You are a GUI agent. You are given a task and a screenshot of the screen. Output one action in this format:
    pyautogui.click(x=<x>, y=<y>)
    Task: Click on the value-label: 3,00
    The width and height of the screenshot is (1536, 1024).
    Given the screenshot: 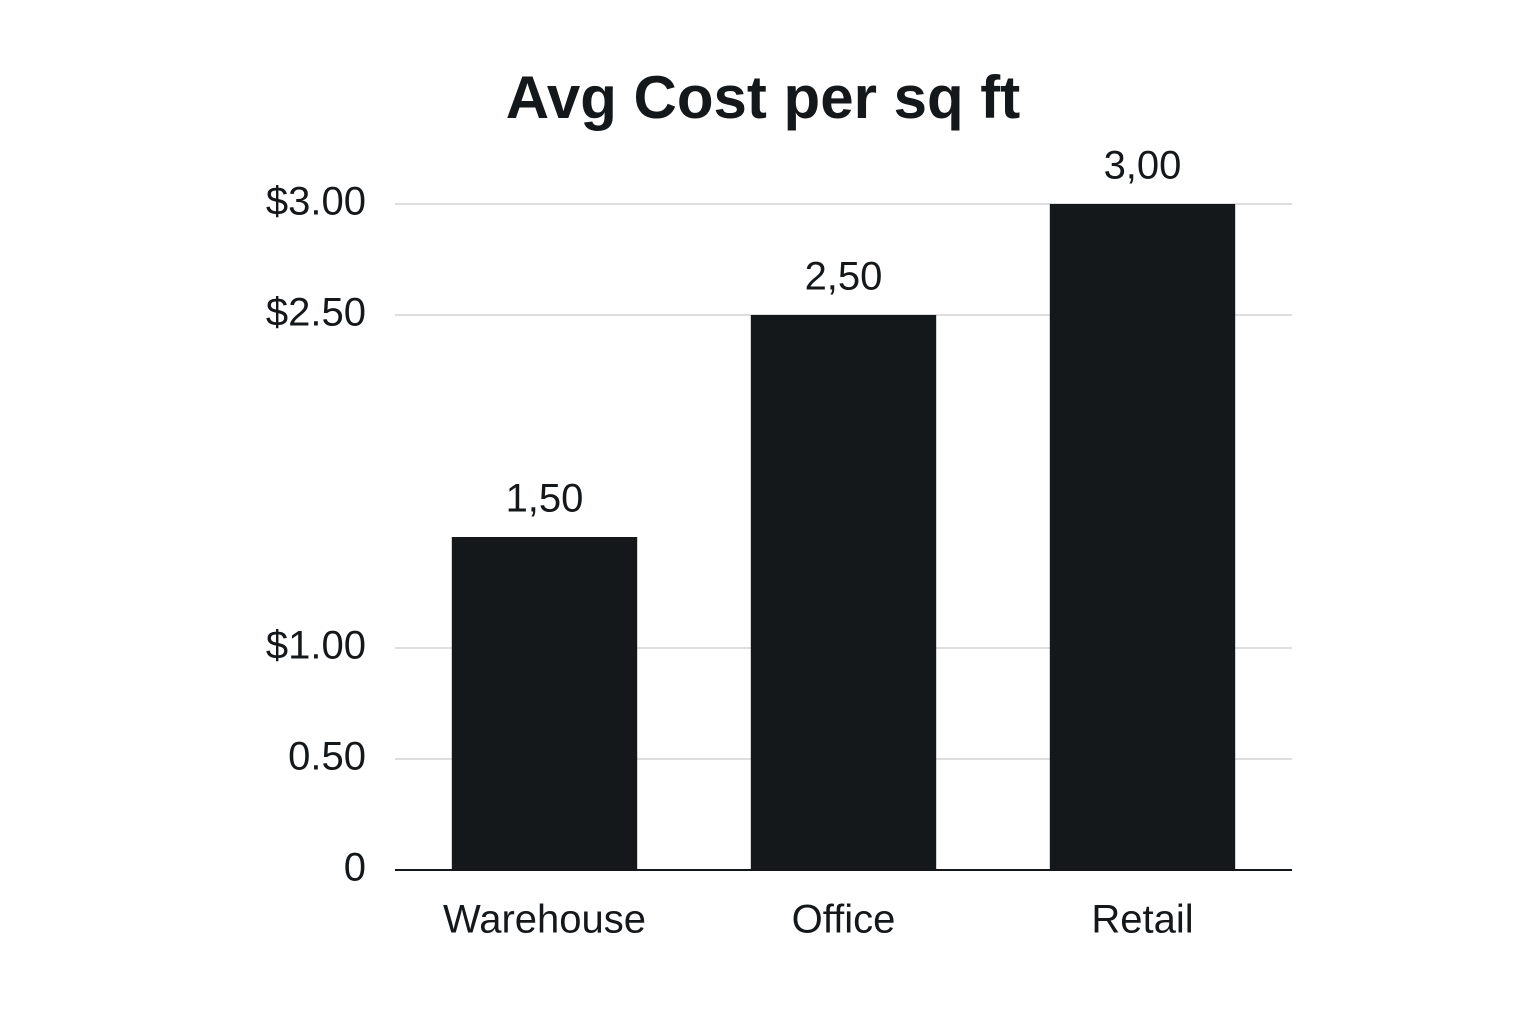 What is the action you would take?
    pyautogui.click(x=1143, y=166)
    